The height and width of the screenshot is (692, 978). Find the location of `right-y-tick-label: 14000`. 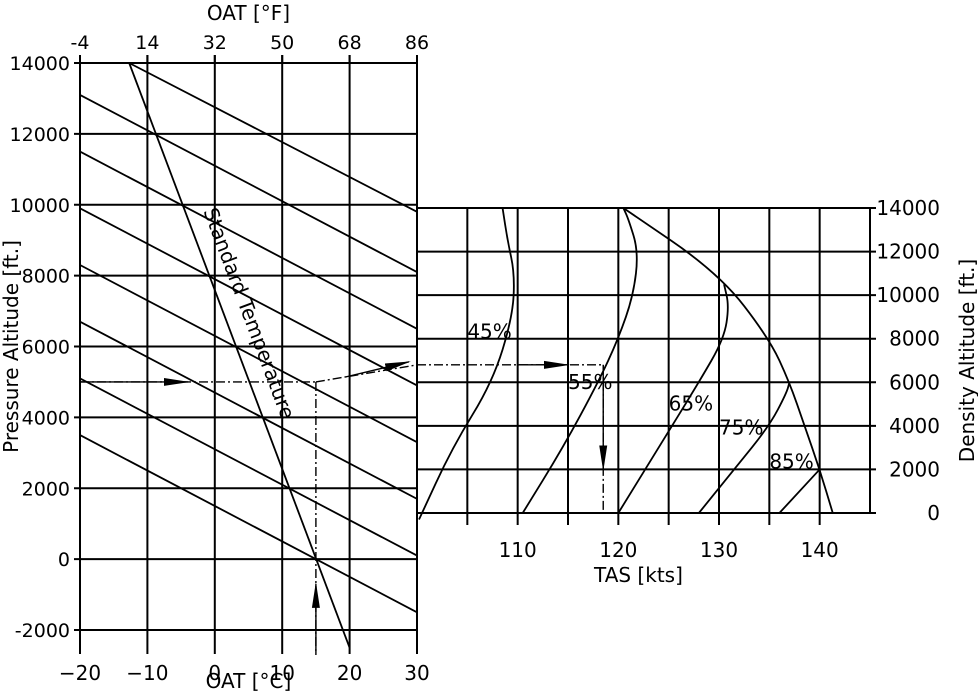

right-y-tick-label: 14000 is located at coordinates (908, 208).